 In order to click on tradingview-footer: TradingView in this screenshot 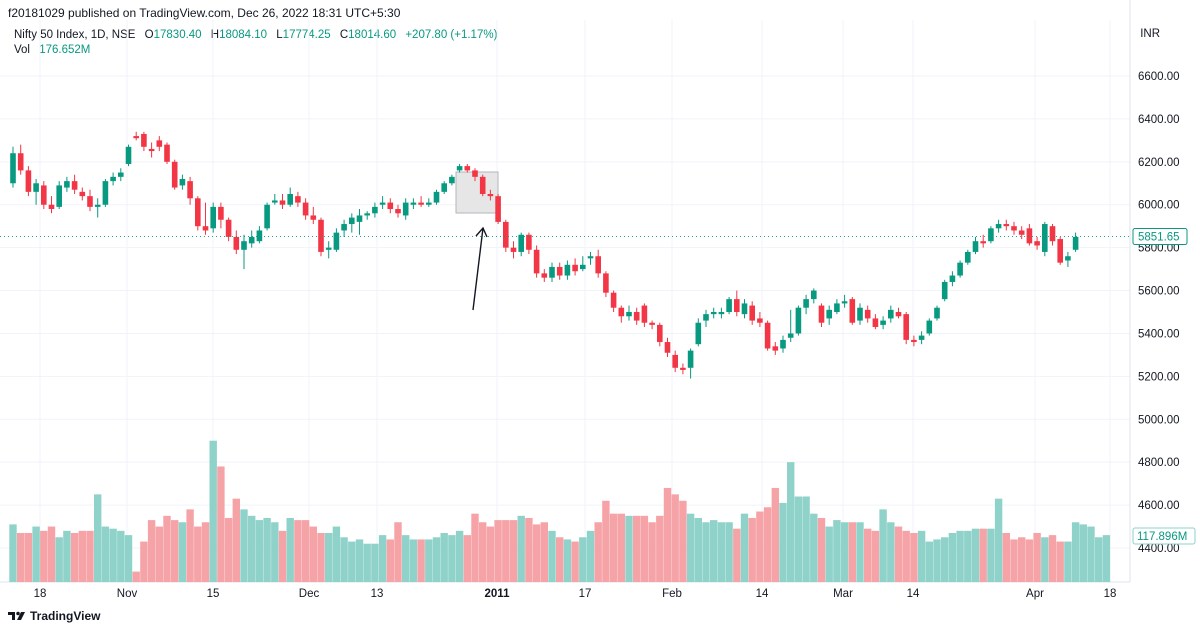, I will do `click(54, 616)`.